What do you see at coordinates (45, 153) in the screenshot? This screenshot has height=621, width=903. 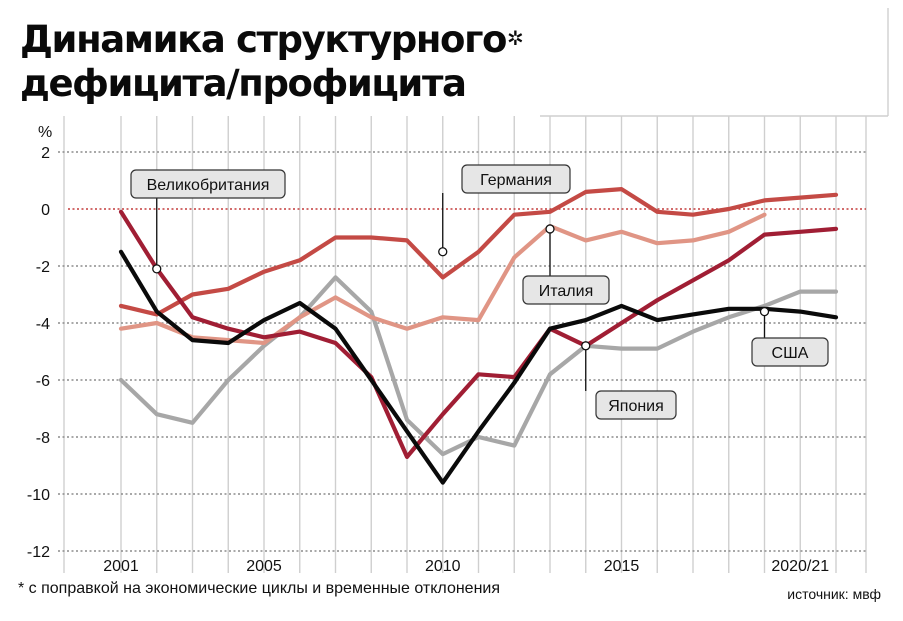 I see `y-tick-label: 2` at bounding box center [45, 153].